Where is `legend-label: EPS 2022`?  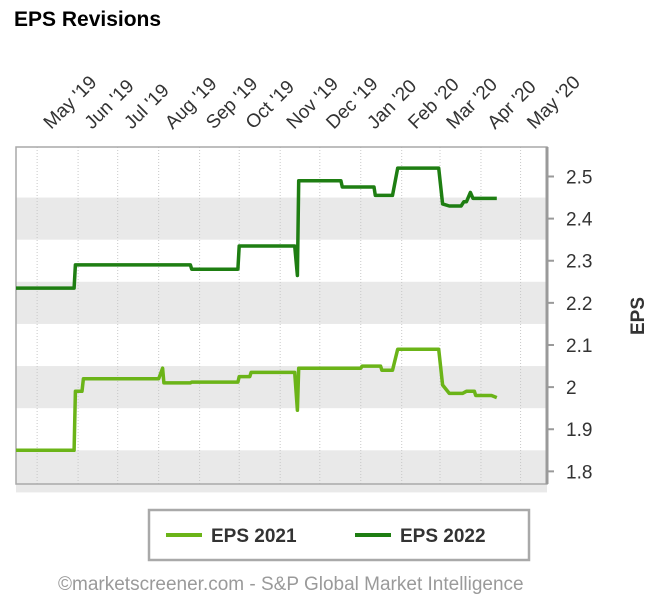 legend-label: EPS 2022 is located at coordinates (443, 536).